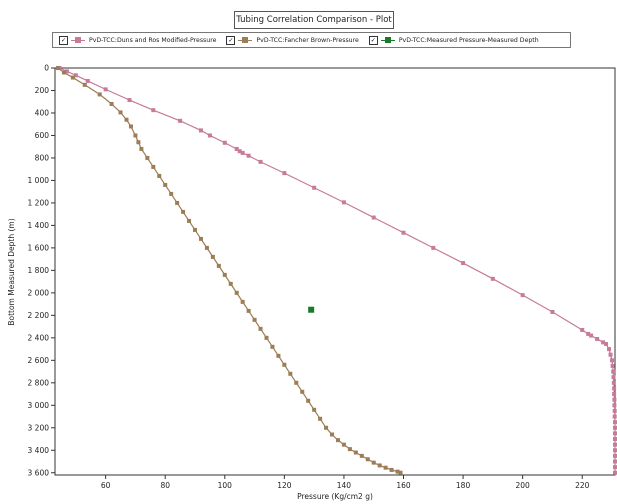 The width and height of the screenshot is (617, 504). What do you see at coordinates (292, 40) in the screenshot?
I see `legend-item-fancher-brown: ✓ PvD-TCC:Fancher Brown-Pressure` at bounding box center [292, 40].